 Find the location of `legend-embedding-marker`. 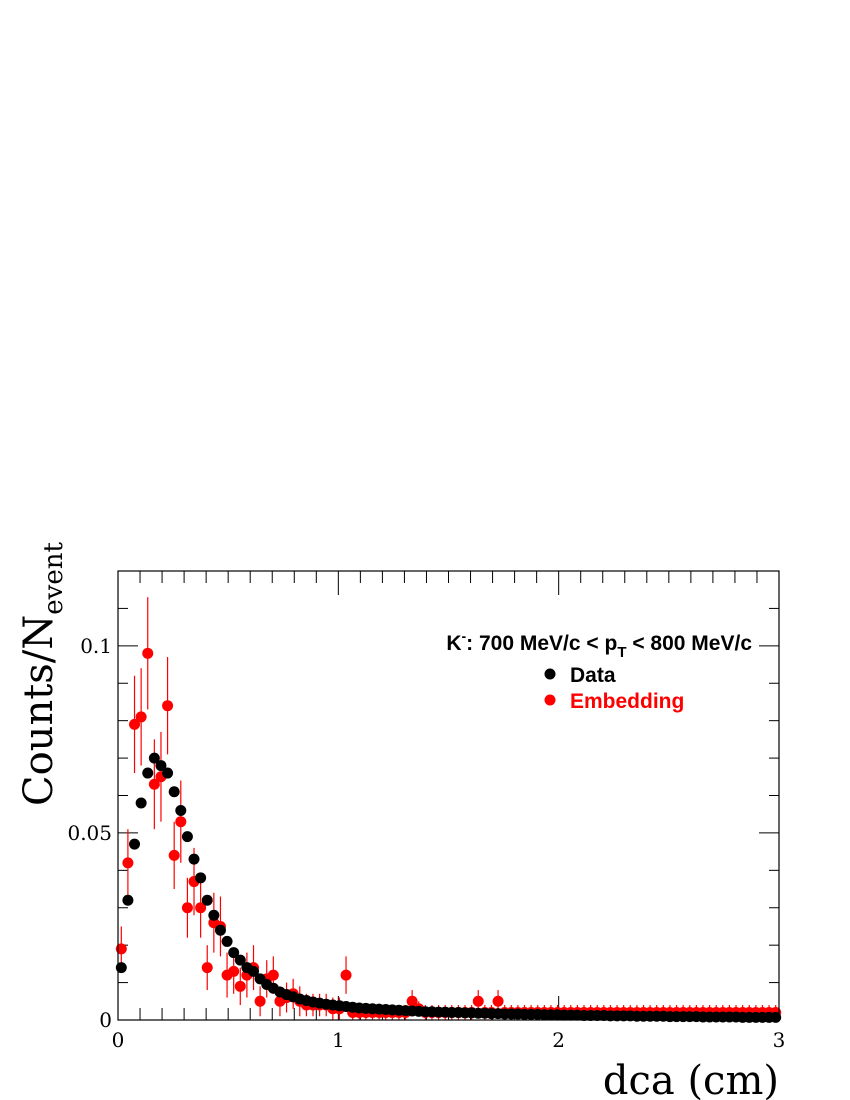

legend-embedding-marker is located at coordinates (550, 700).